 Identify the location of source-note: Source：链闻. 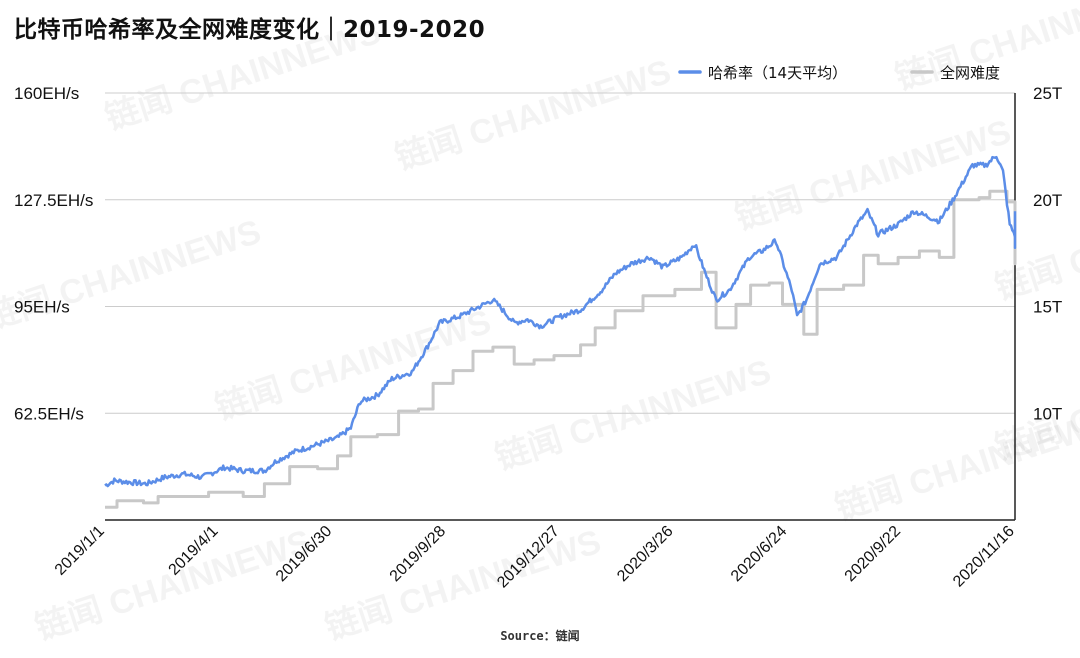
(539, 635).